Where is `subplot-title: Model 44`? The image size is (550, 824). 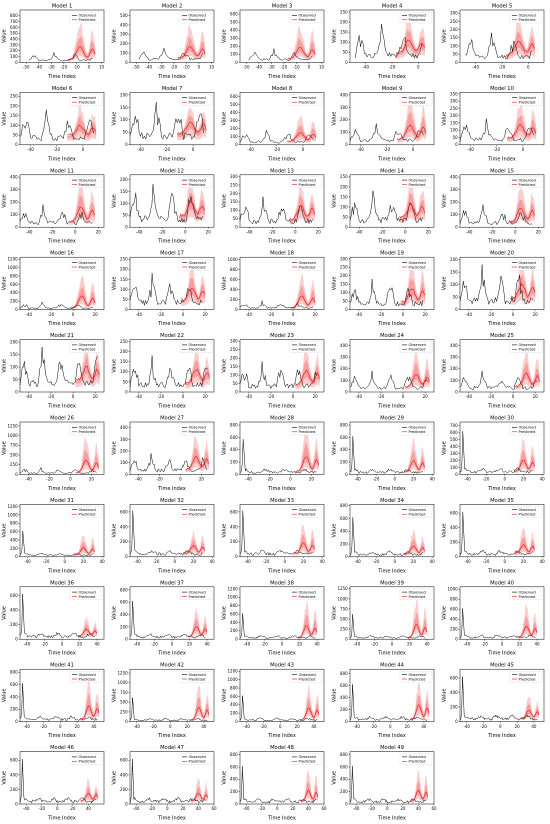
subplot-title: Model 44 is located at coordinates (392, 666).